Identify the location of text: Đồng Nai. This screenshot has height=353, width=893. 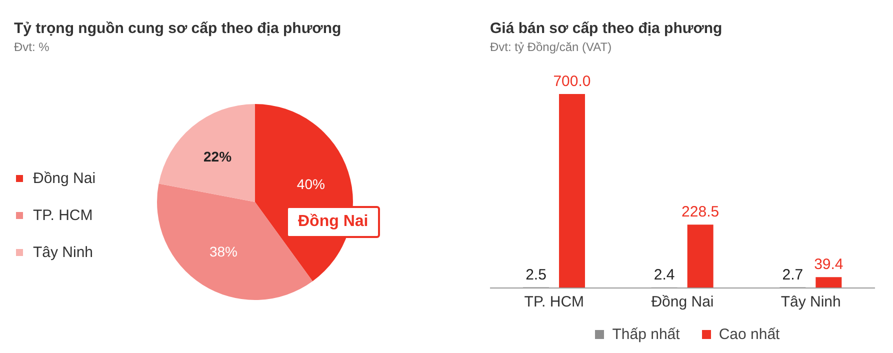
(333, 222).